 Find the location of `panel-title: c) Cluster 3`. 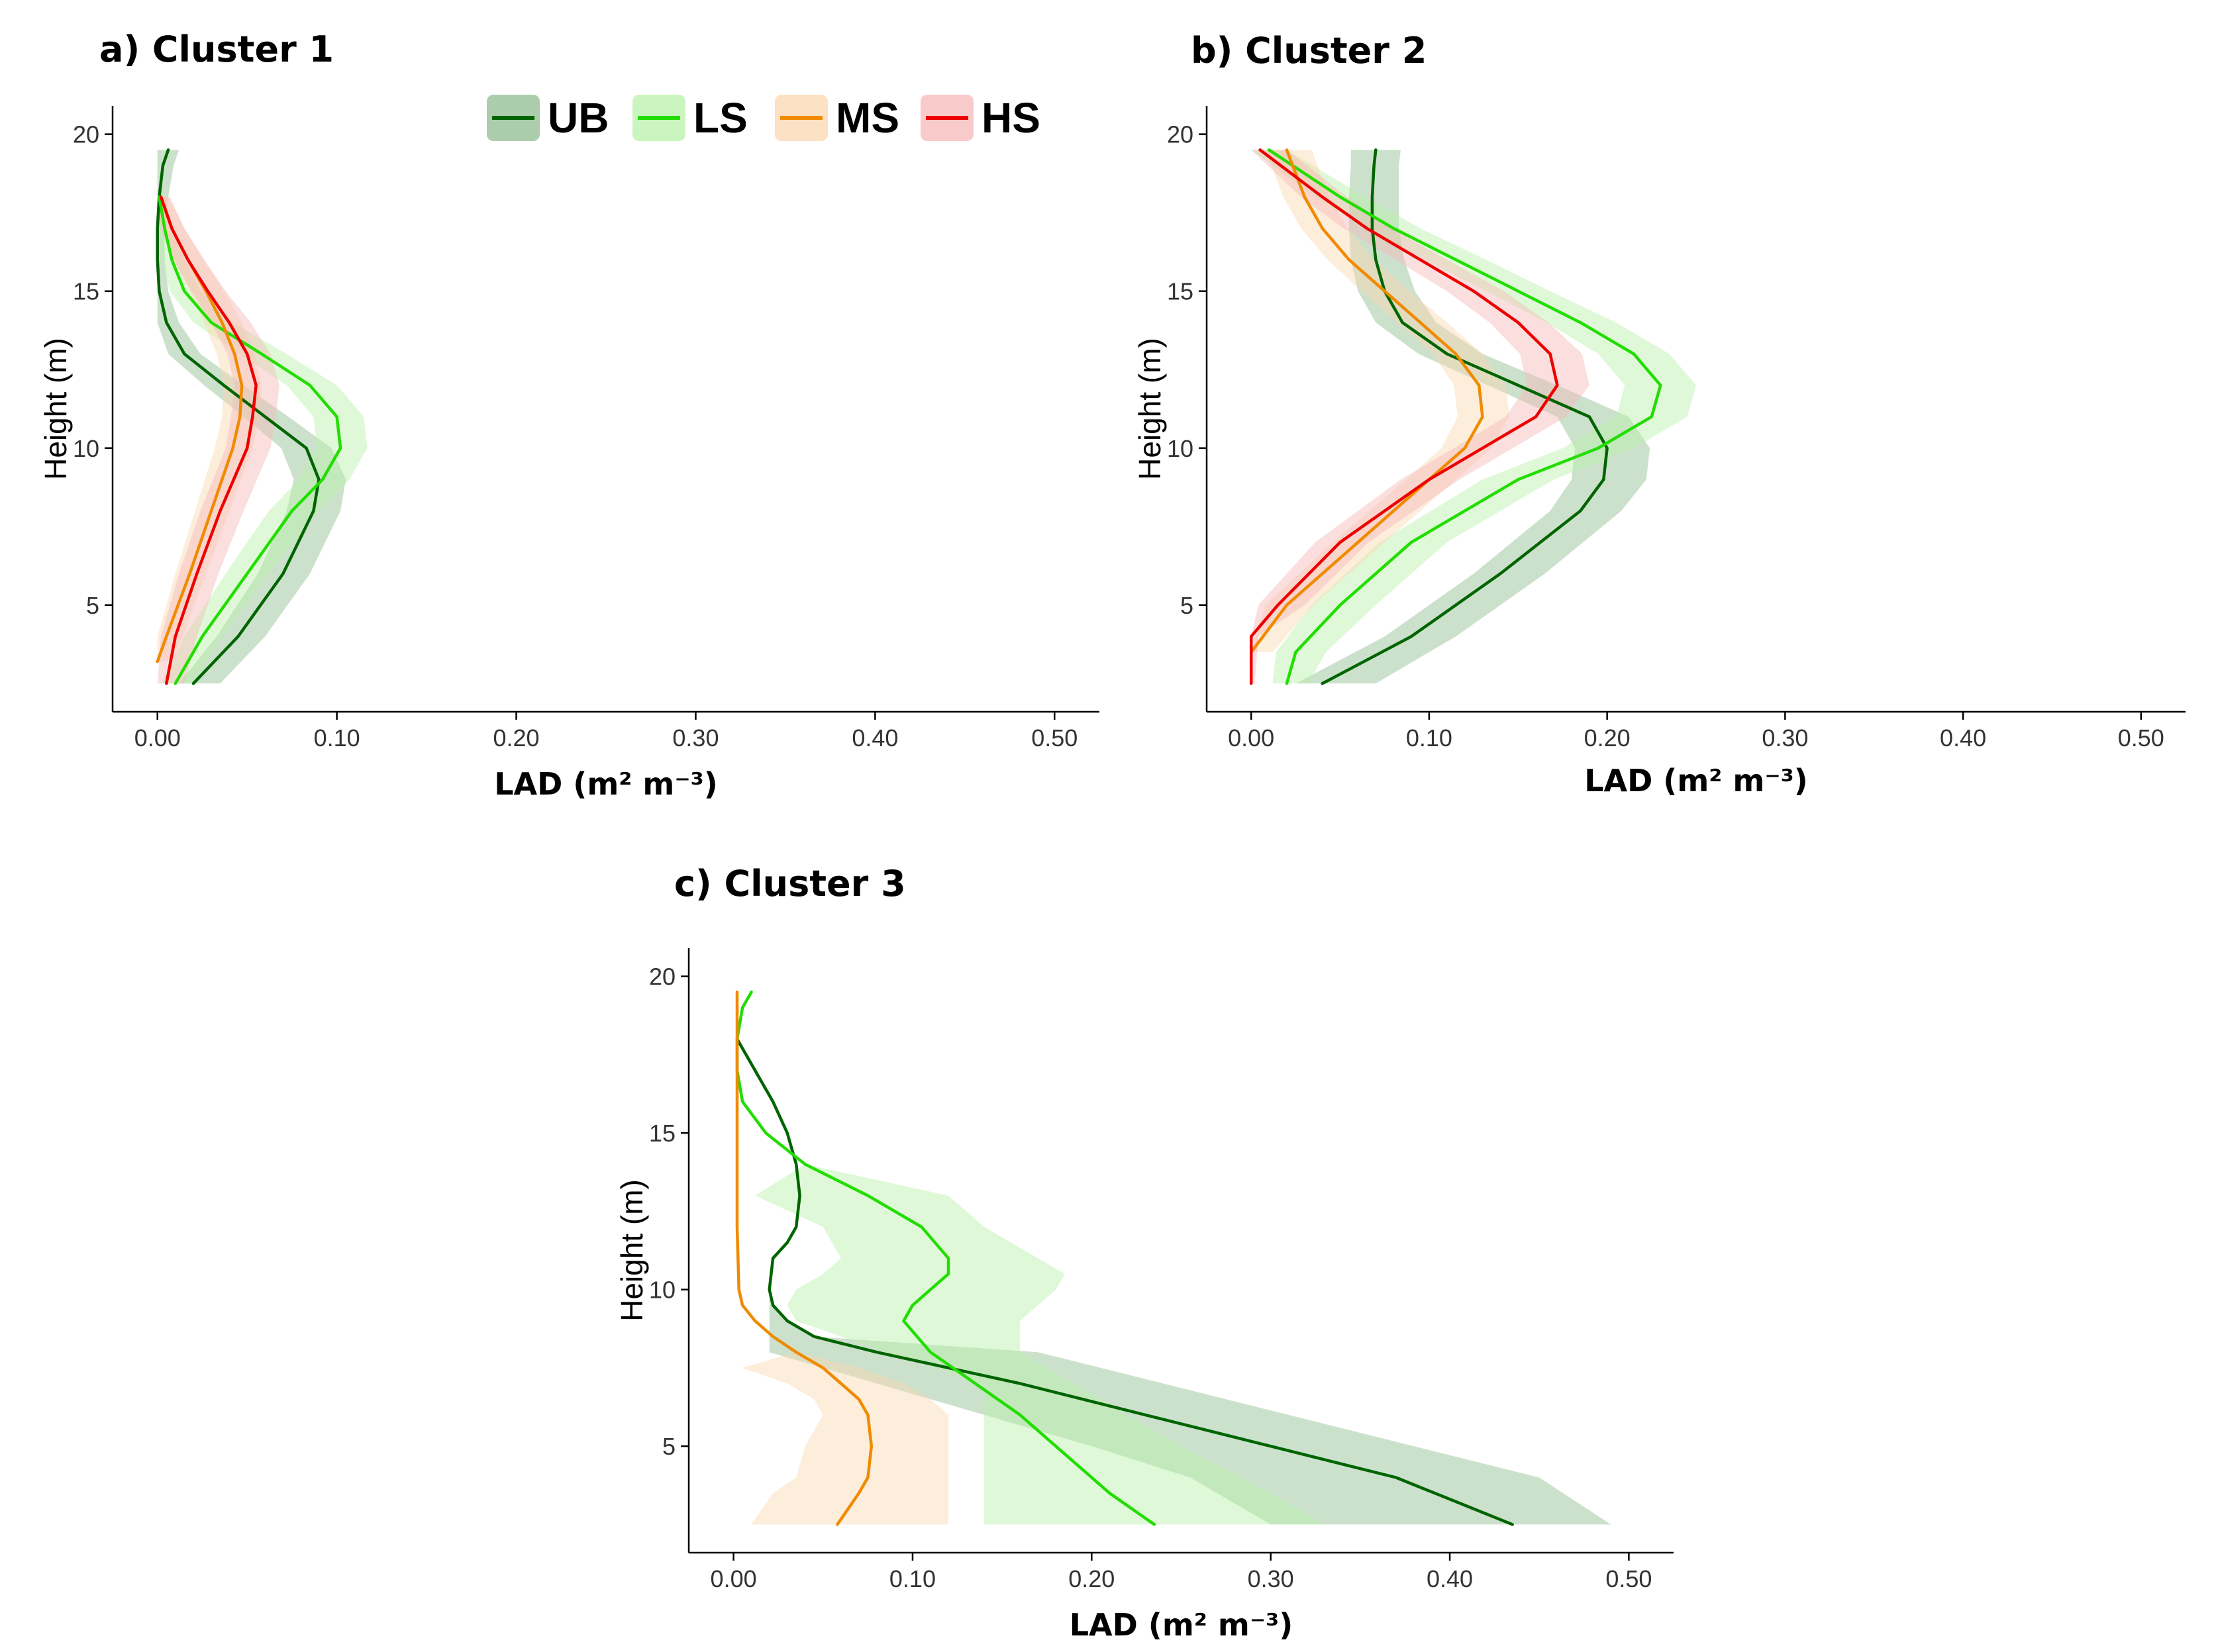

panel-title: c) Cluster 3 is located at coordinates (790, 883).